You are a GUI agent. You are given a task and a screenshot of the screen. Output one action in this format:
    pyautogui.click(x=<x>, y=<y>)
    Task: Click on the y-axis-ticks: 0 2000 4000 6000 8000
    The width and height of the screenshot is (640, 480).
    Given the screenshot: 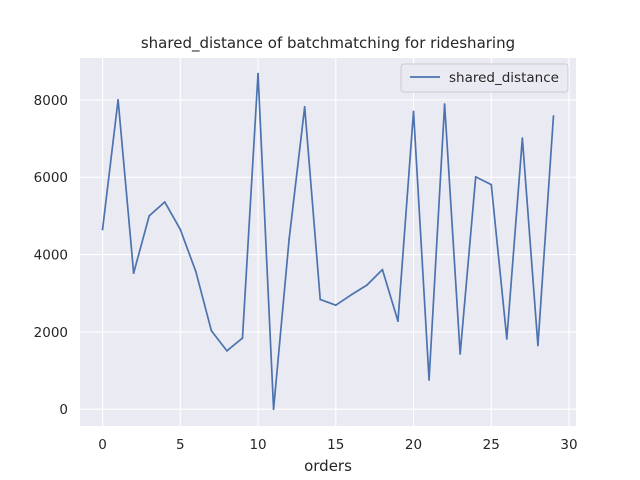 What is the action you would take?
    pyautogui.click(x=51, y=255)
    